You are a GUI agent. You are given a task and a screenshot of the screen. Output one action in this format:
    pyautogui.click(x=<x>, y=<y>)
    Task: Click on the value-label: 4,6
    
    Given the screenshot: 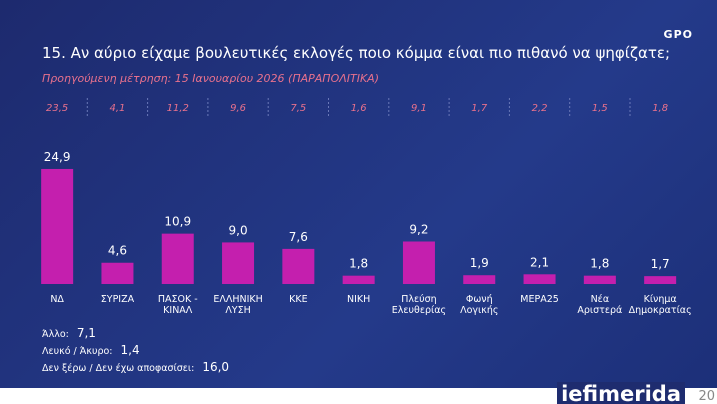 What is the action you would take?
    pyautogui.click(x=117, y=251)
    